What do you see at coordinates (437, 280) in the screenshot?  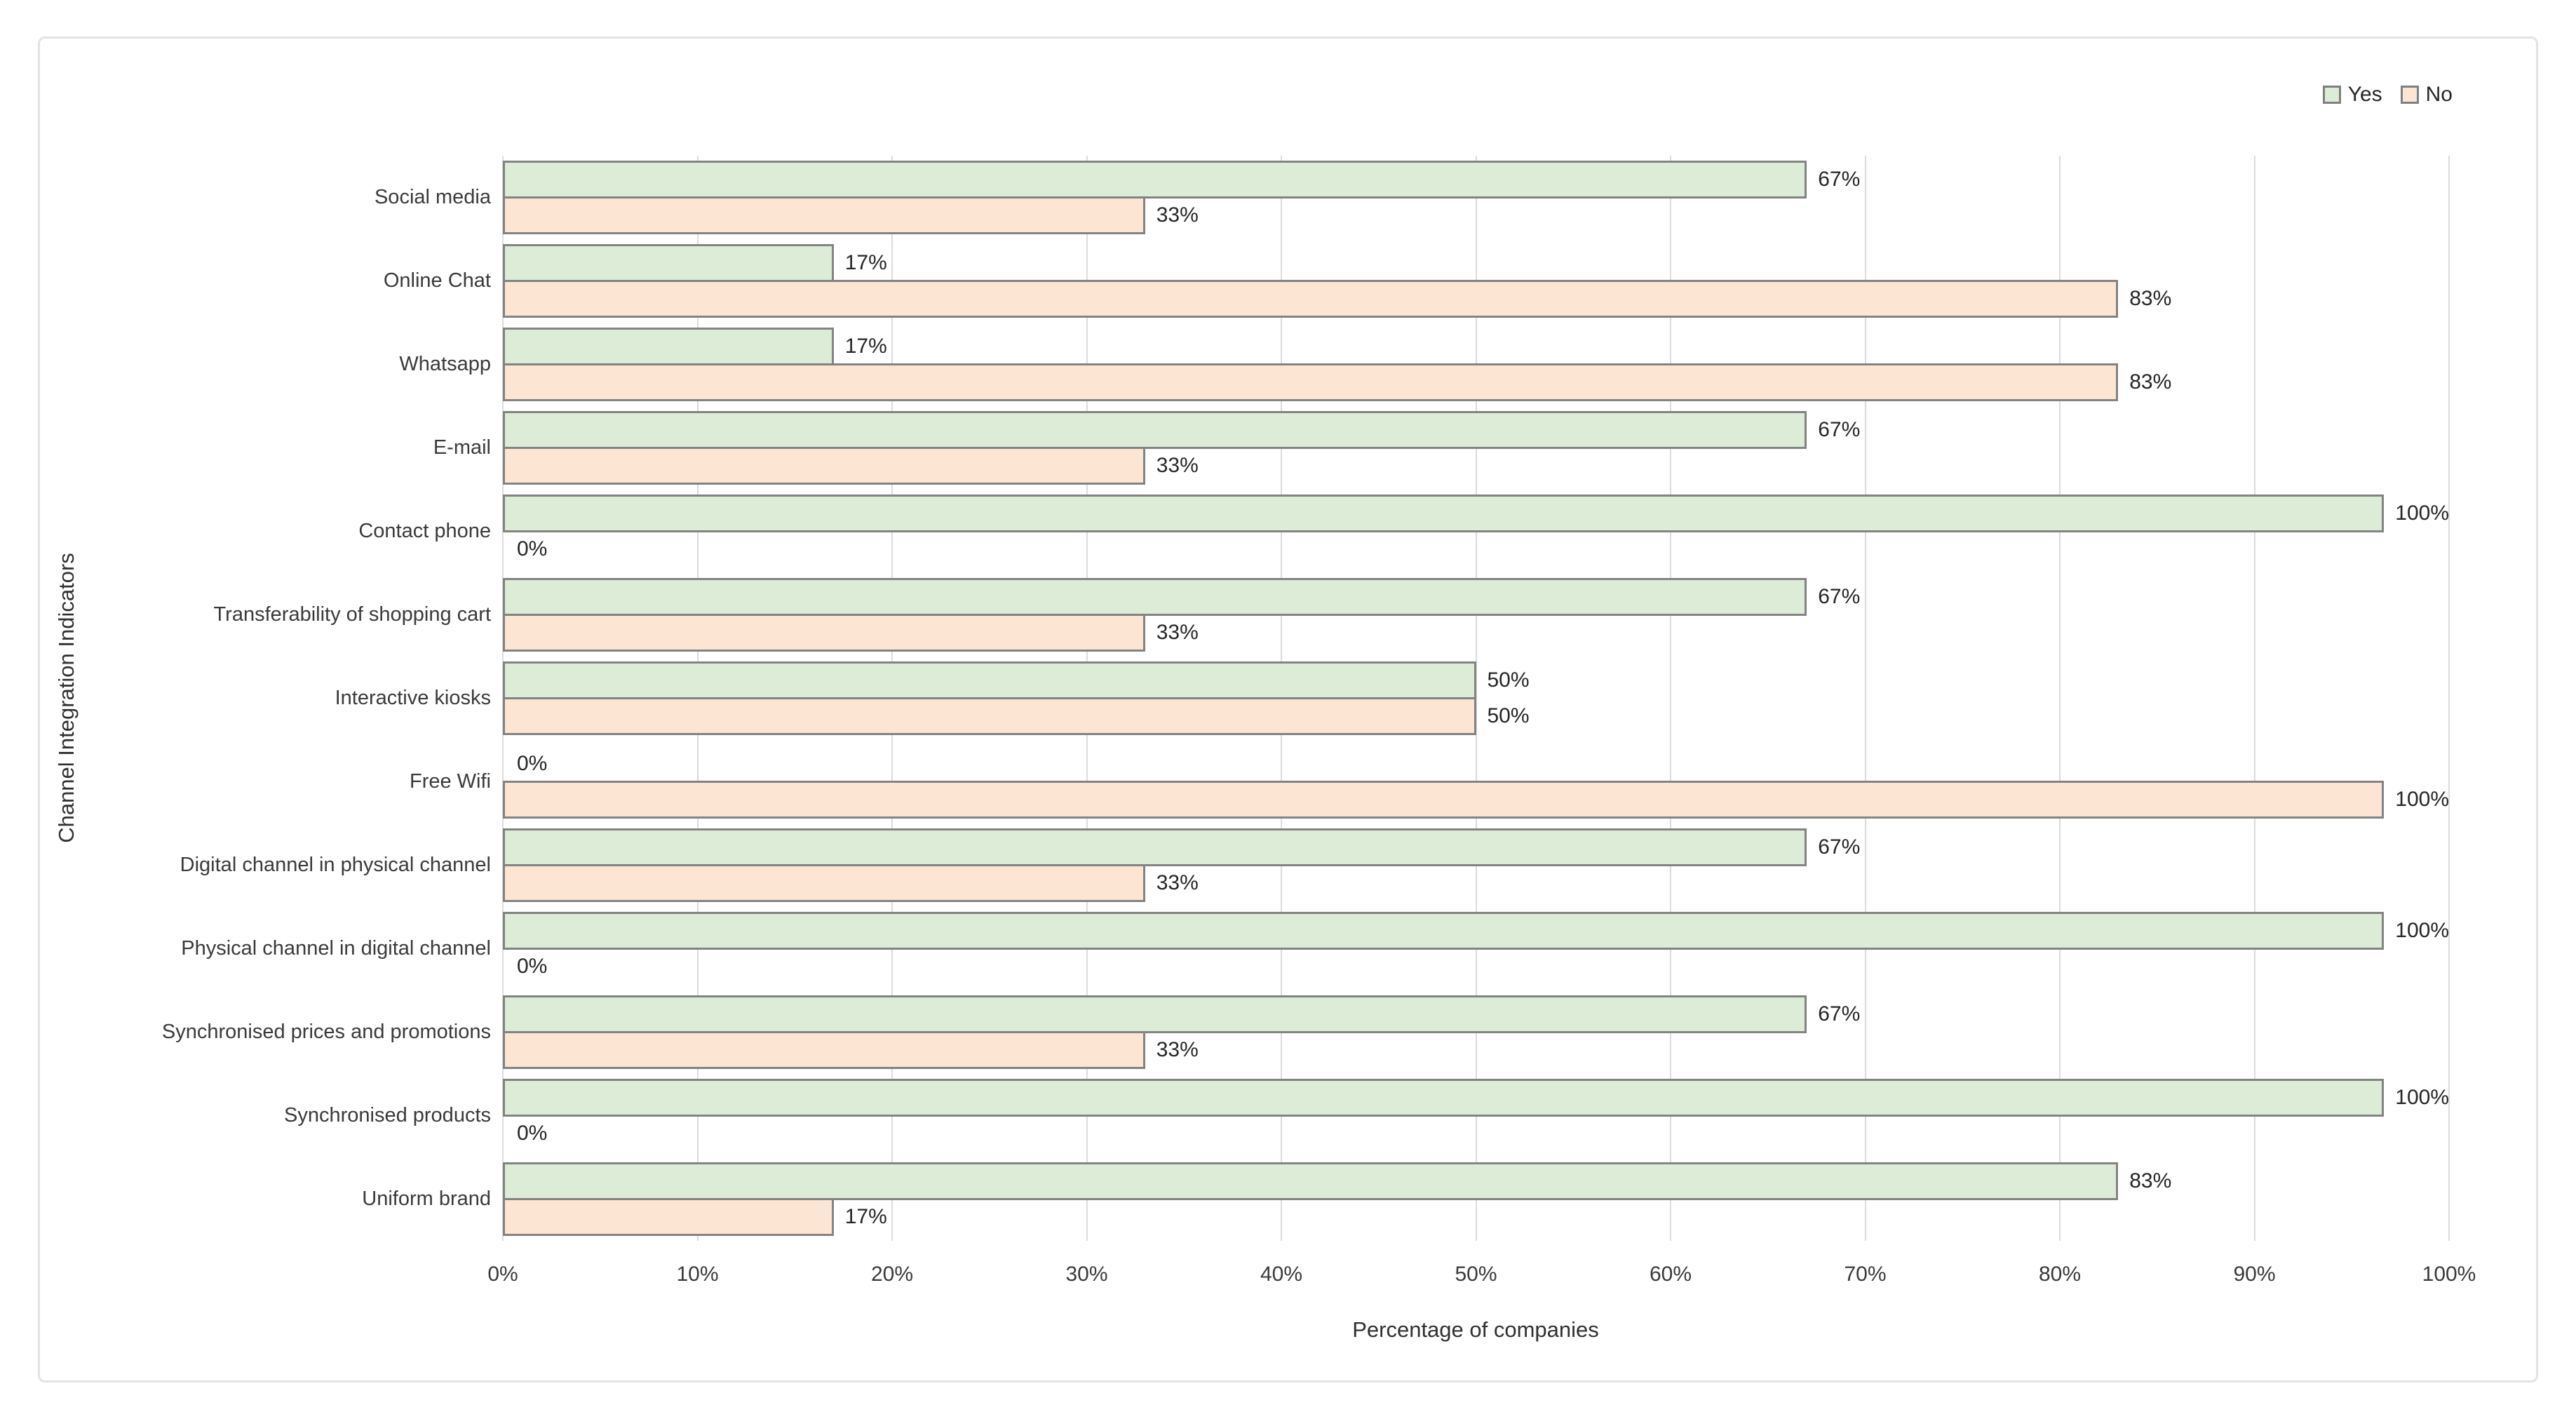 I see `category-label: Online Chat` at bounding box center [437, 280].